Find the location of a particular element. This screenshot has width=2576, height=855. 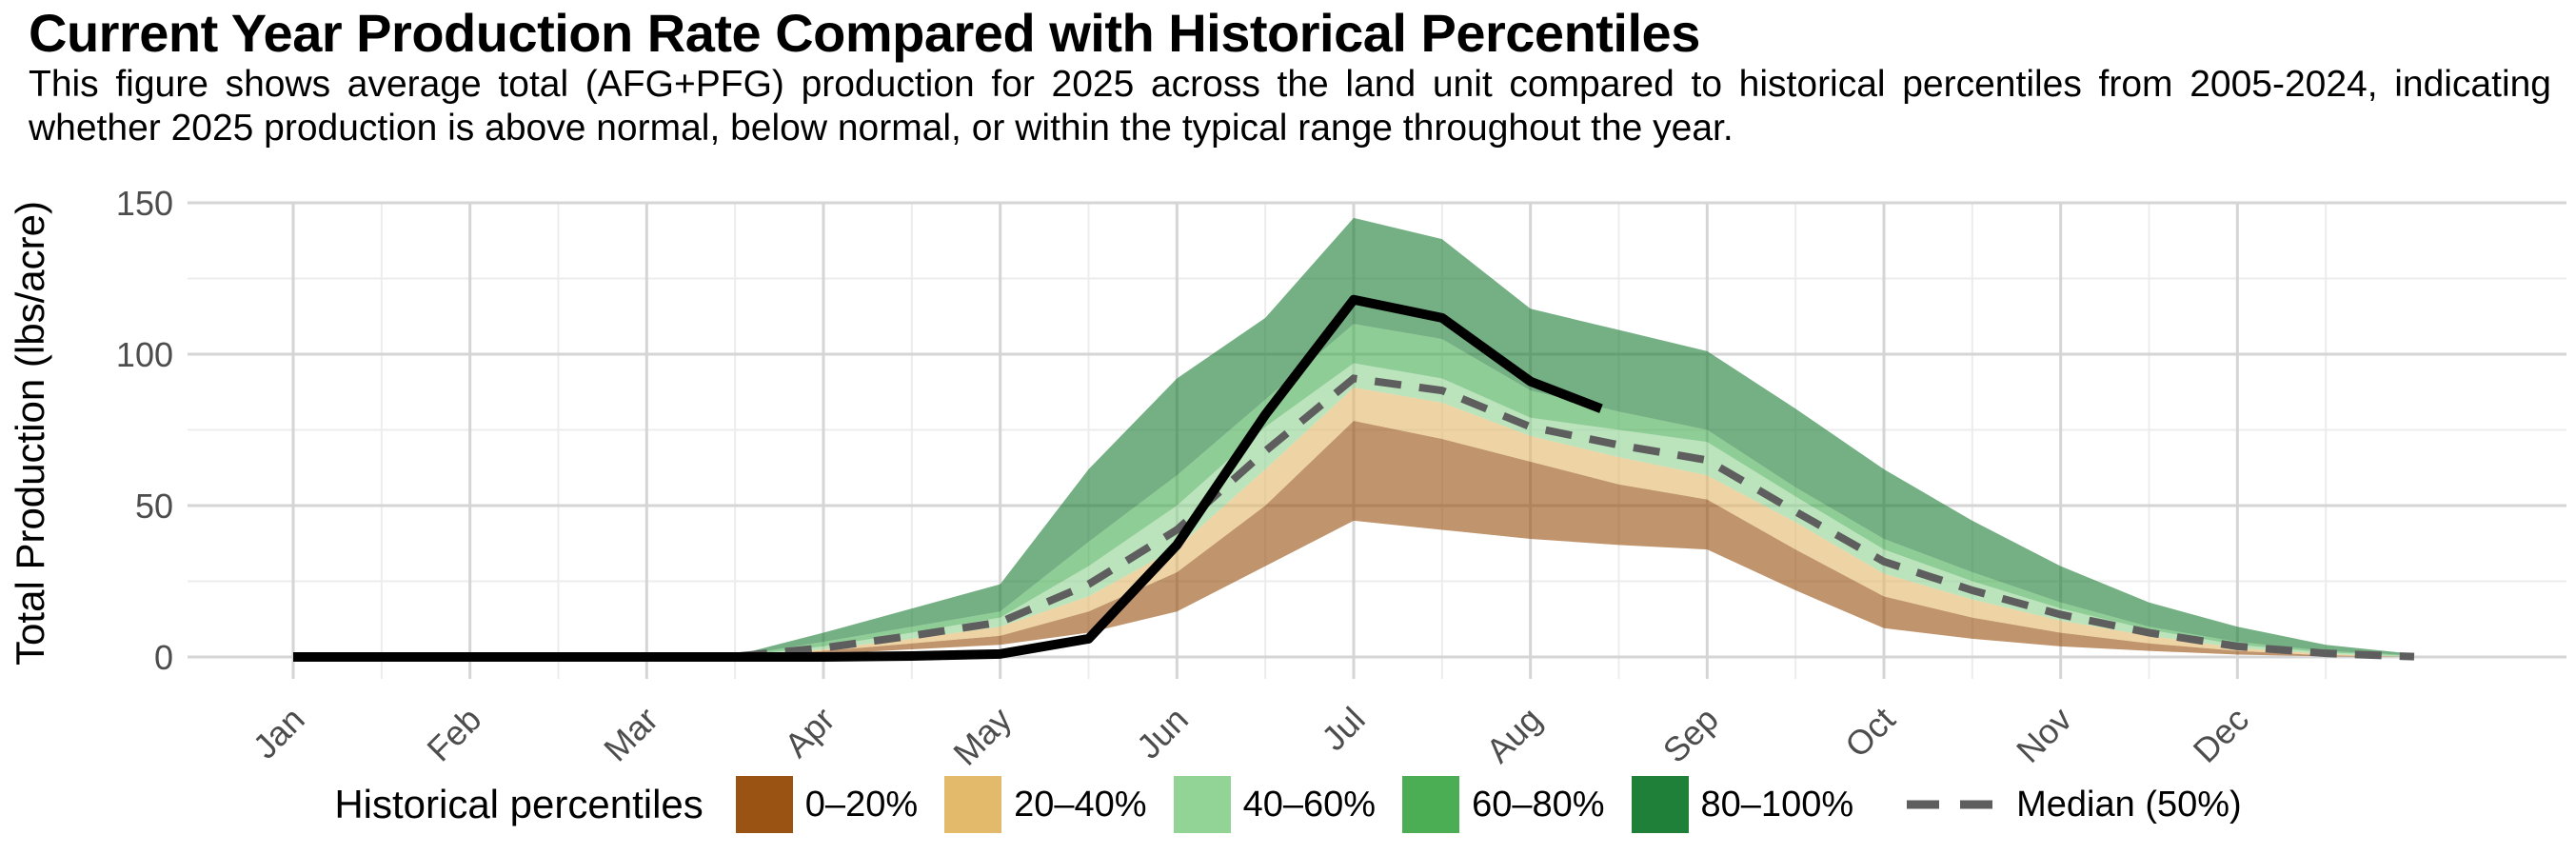

legend-label-0: 0–20% is located at coordinates (861, 804).